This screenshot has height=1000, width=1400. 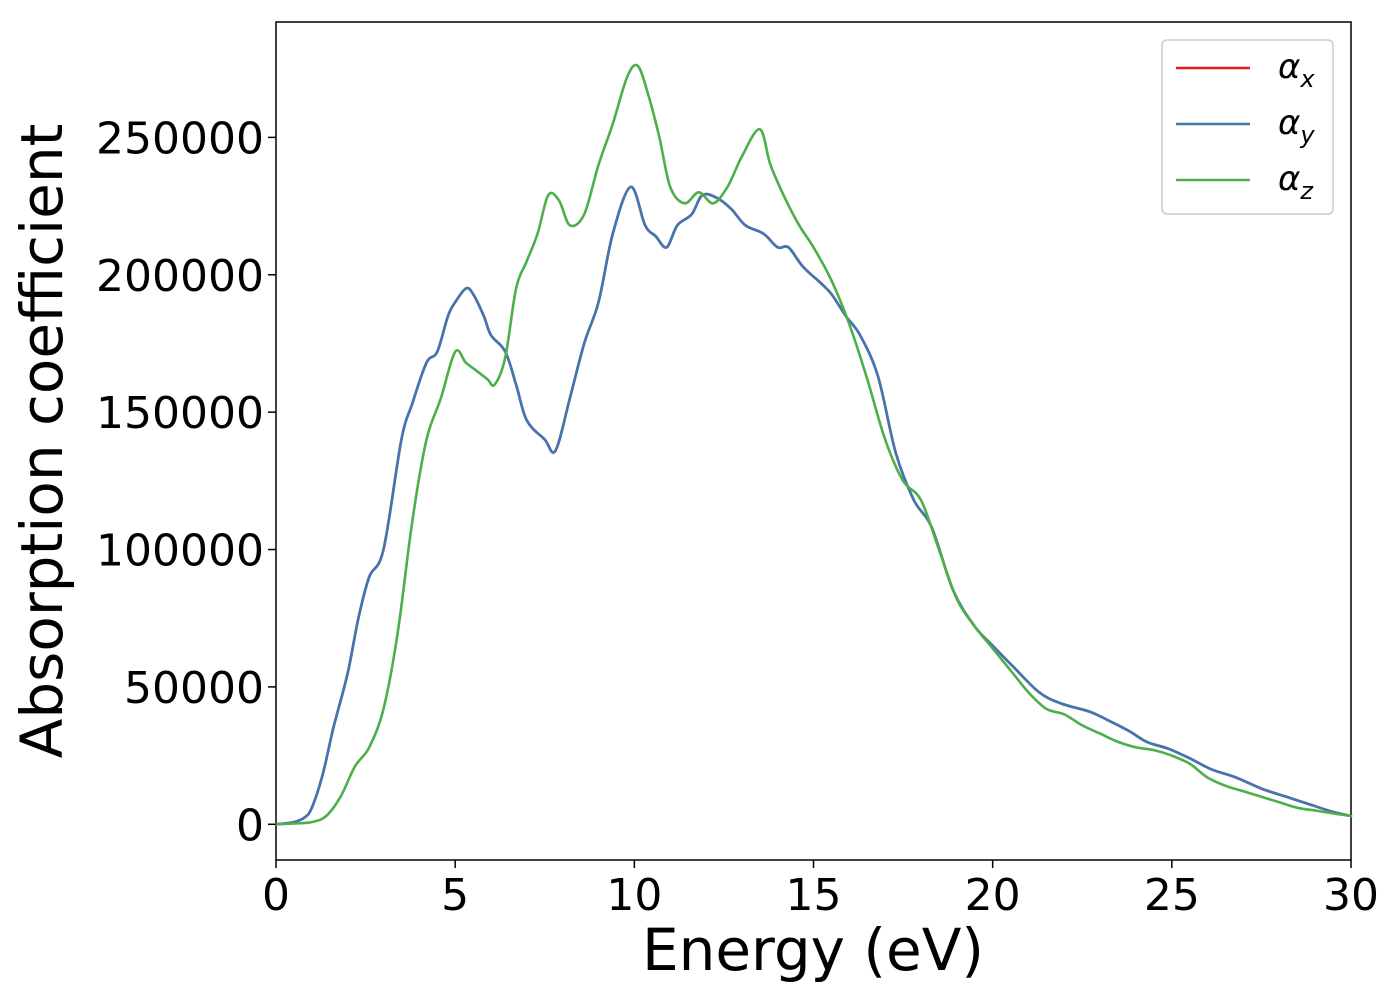 What do you see at coordinates (634, 895) in the screenshot?
I see `x-tick-label: 10` at bounding box center [634, 895].